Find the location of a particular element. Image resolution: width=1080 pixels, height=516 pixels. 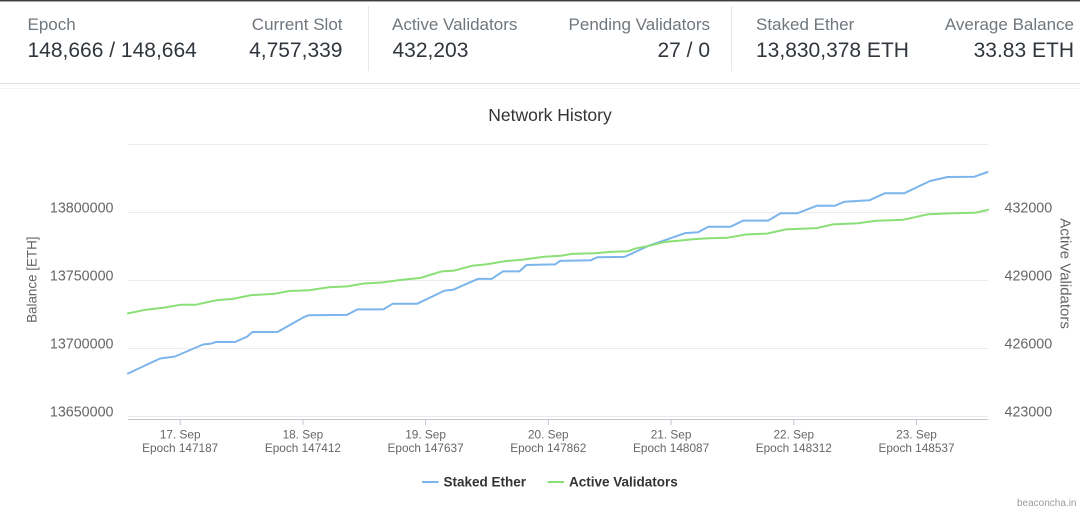

svg-text: 148,666 / 148,664 is located at coordinates (113, 50).